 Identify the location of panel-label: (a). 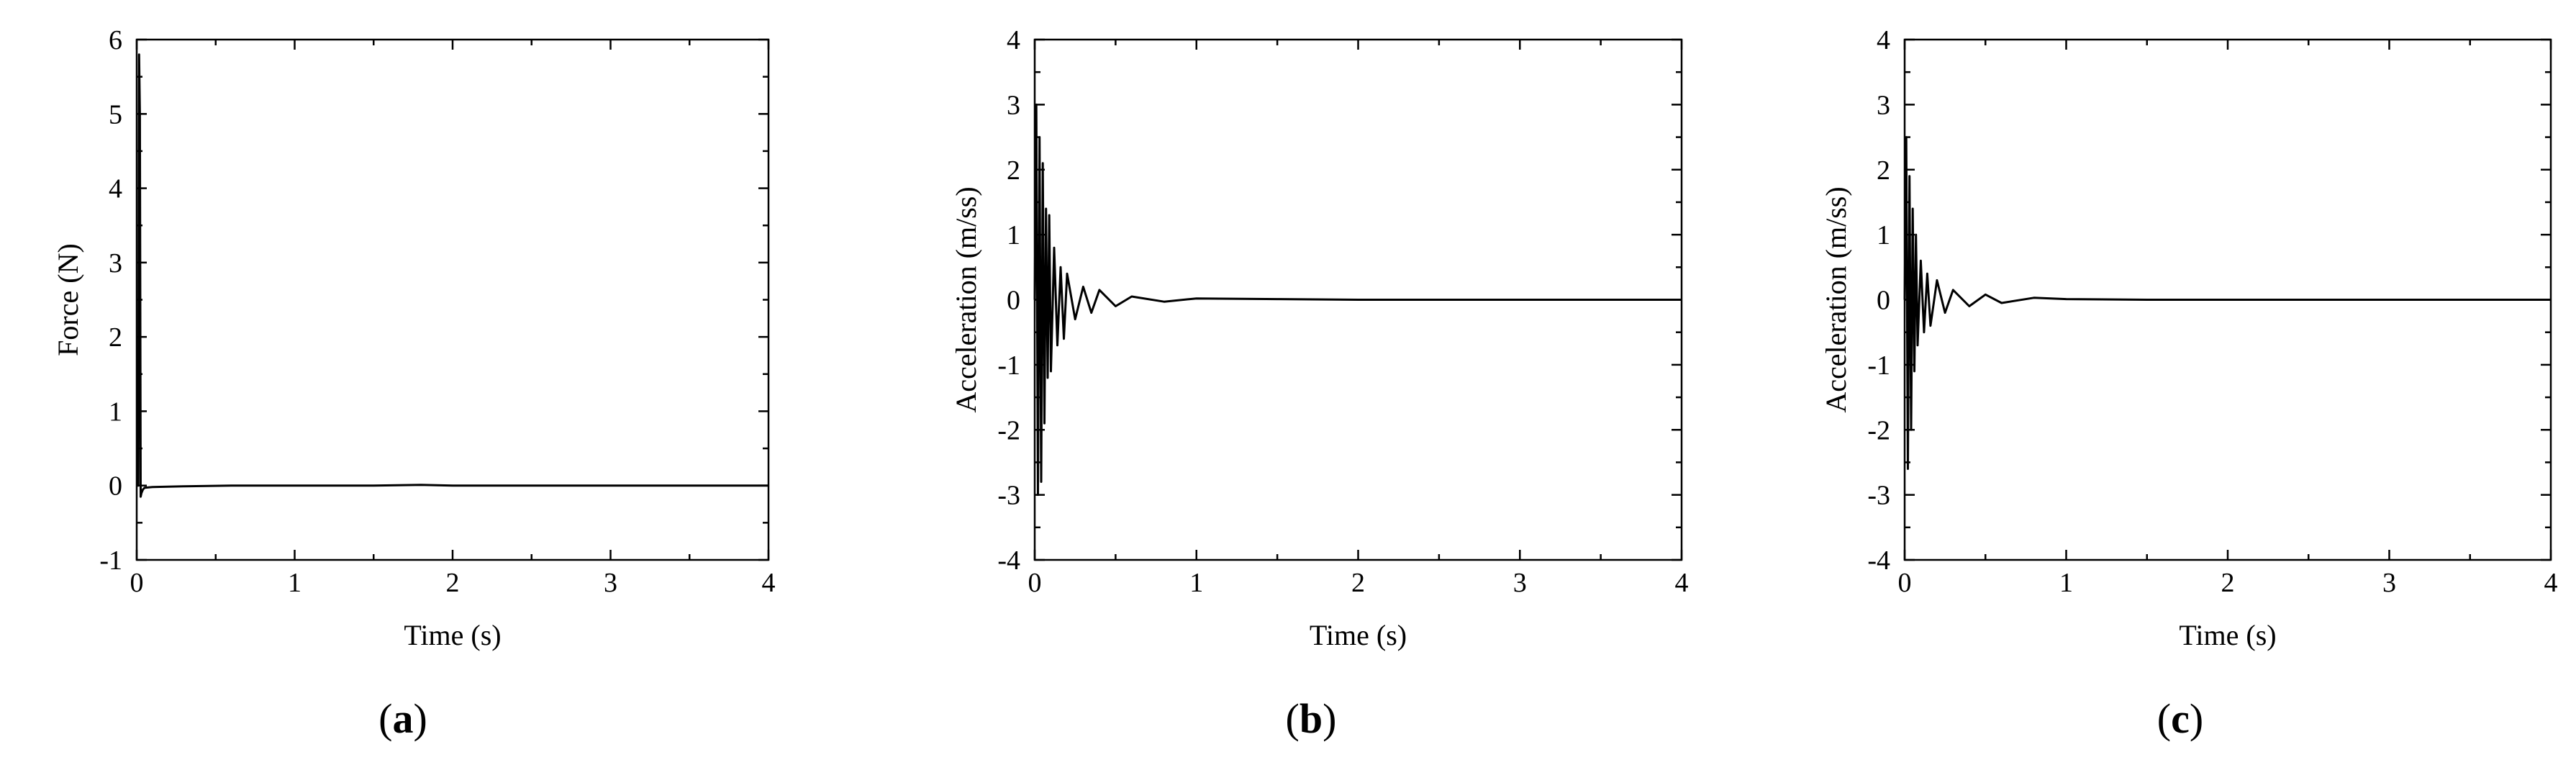
(402, 718).